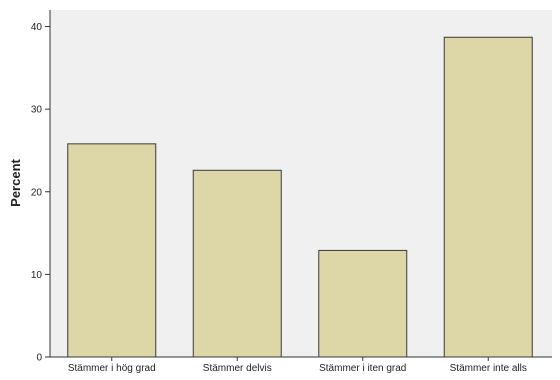 The width and height of the screenshot is (560, 380). What do you see at coordinates (37, 192) in the screenshot?
I see `y-tick-label: 20` at bounding box center [37, 192].